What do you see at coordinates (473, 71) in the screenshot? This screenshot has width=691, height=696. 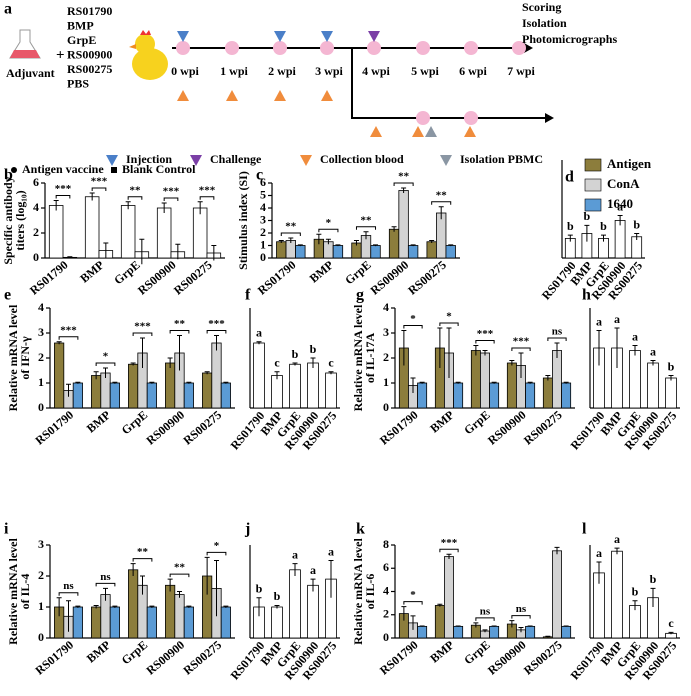 I see `timepoint-label: 6 wpi` at bounding box center [473, 71].